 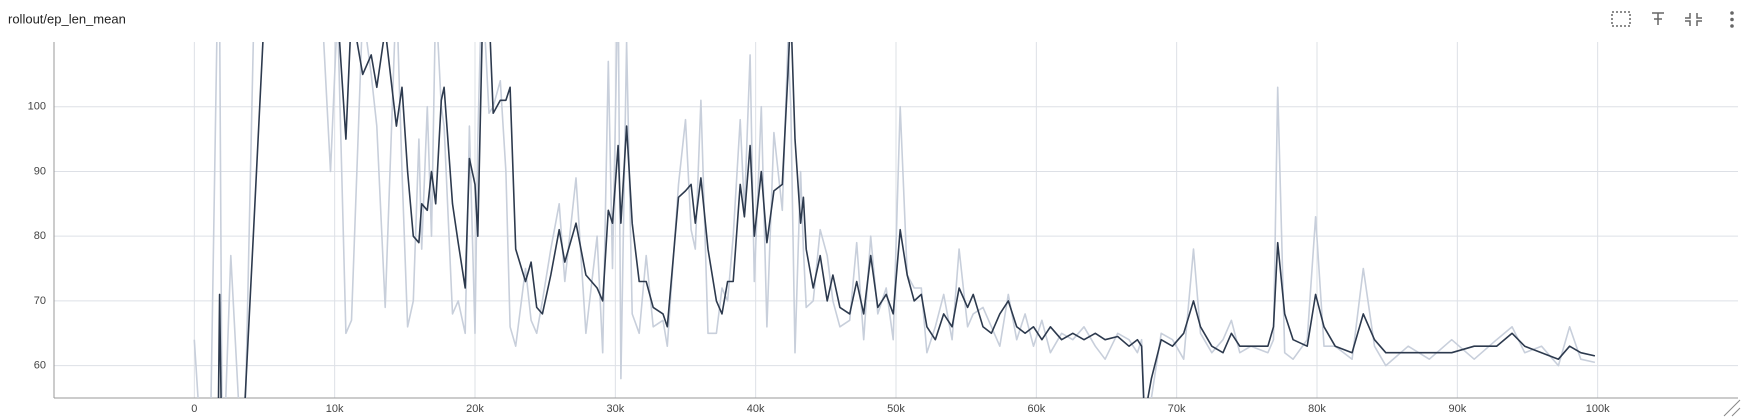 What do you see at coordinates (1317, 409) in the screenshot?
I see `x-tick-label: 80k` at bounding box center [1317, 409].